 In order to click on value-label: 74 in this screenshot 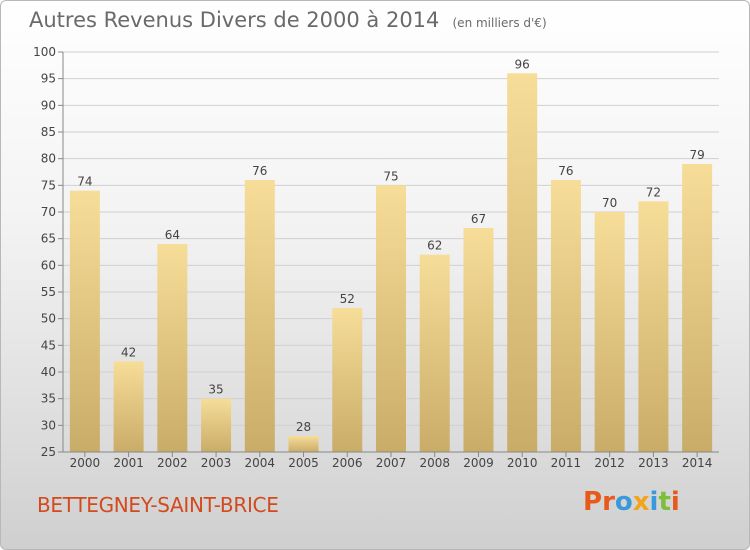, I will do `click(84, 182)`.